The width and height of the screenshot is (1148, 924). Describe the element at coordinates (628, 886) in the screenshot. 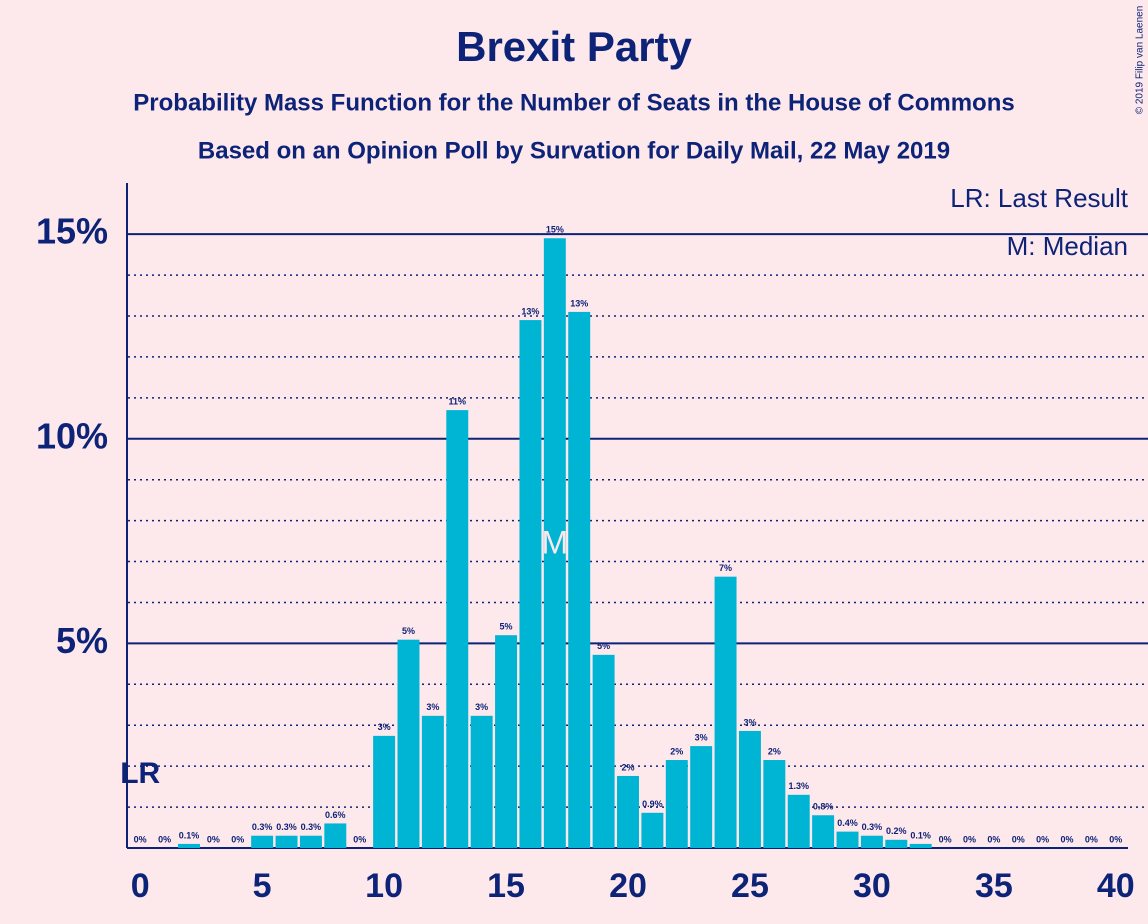

I see `x-tick-label: 20` at that location.